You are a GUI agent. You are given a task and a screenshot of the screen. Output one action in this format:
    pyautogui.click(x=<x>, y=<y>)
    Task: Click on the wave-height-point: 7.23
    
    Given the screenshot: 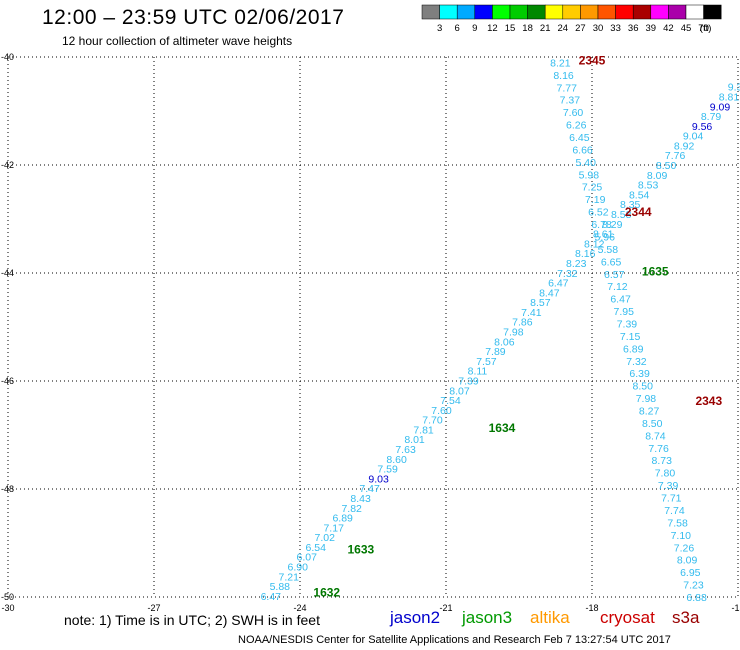 What is the action you would take?
    pyautogui.click(x=693, y=586)
    